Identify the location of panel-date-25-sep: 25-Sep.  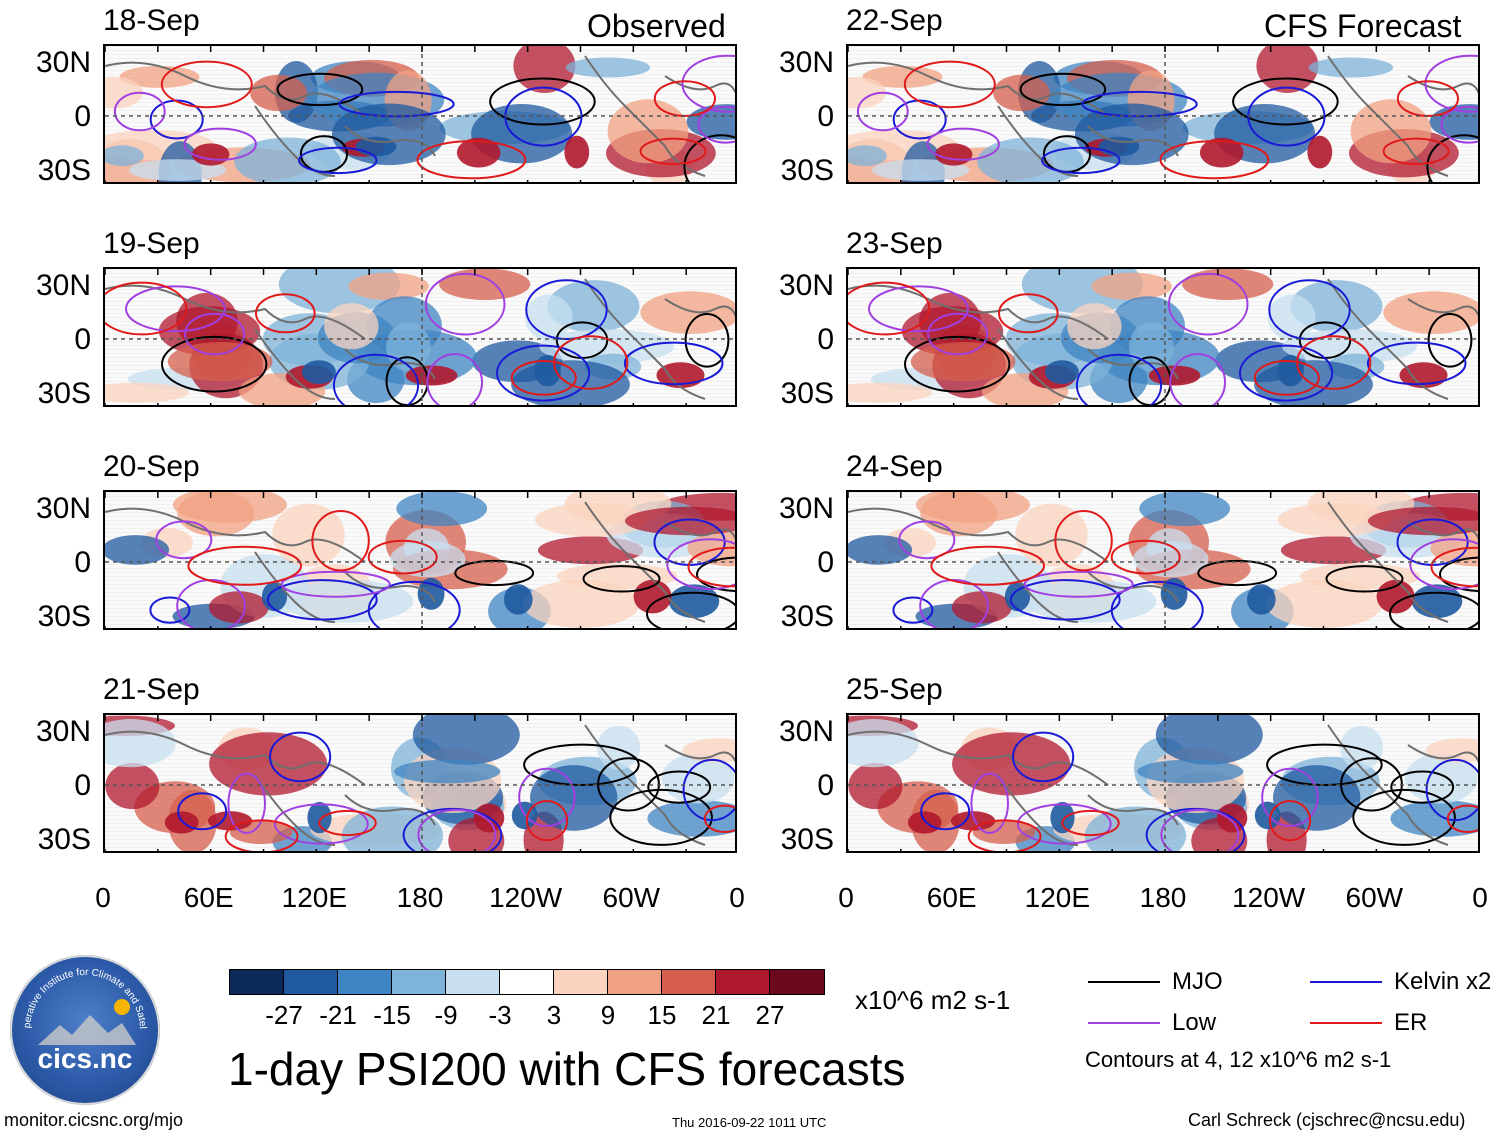
(894, 689).